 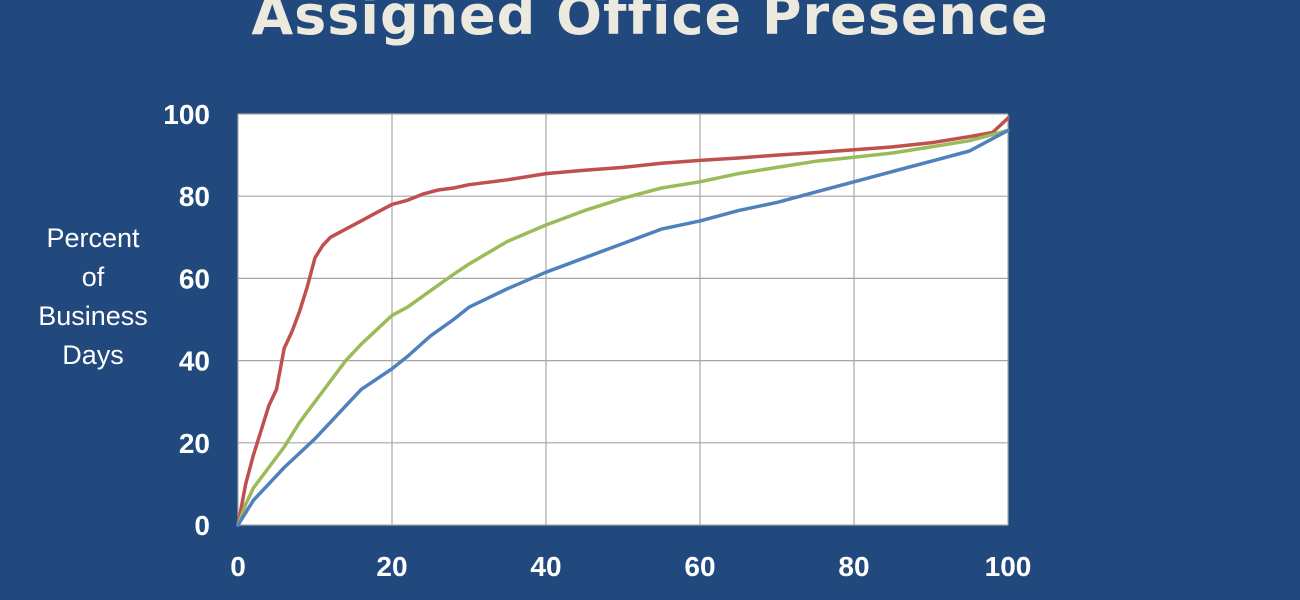 I want to click on y-axis-label-line-2: of, so click(x=93, y=277).